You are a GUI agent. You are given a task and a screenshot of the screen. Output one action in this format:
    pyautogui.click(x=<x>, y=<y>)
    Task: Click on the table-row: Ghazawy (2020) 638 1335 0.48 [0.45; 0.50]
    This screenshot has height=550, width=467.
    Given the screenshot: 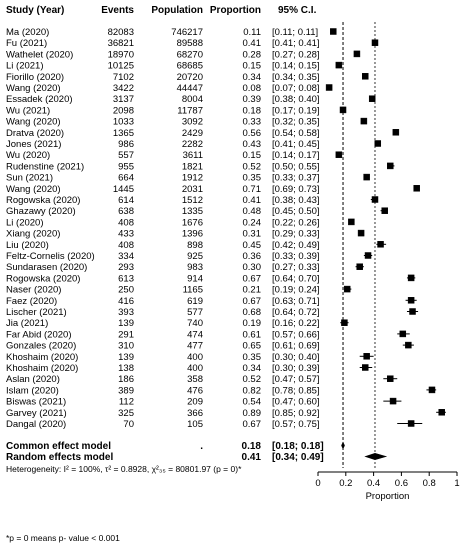 What is the action you would take?
    pyautogui.click(x=163, y=211)
    